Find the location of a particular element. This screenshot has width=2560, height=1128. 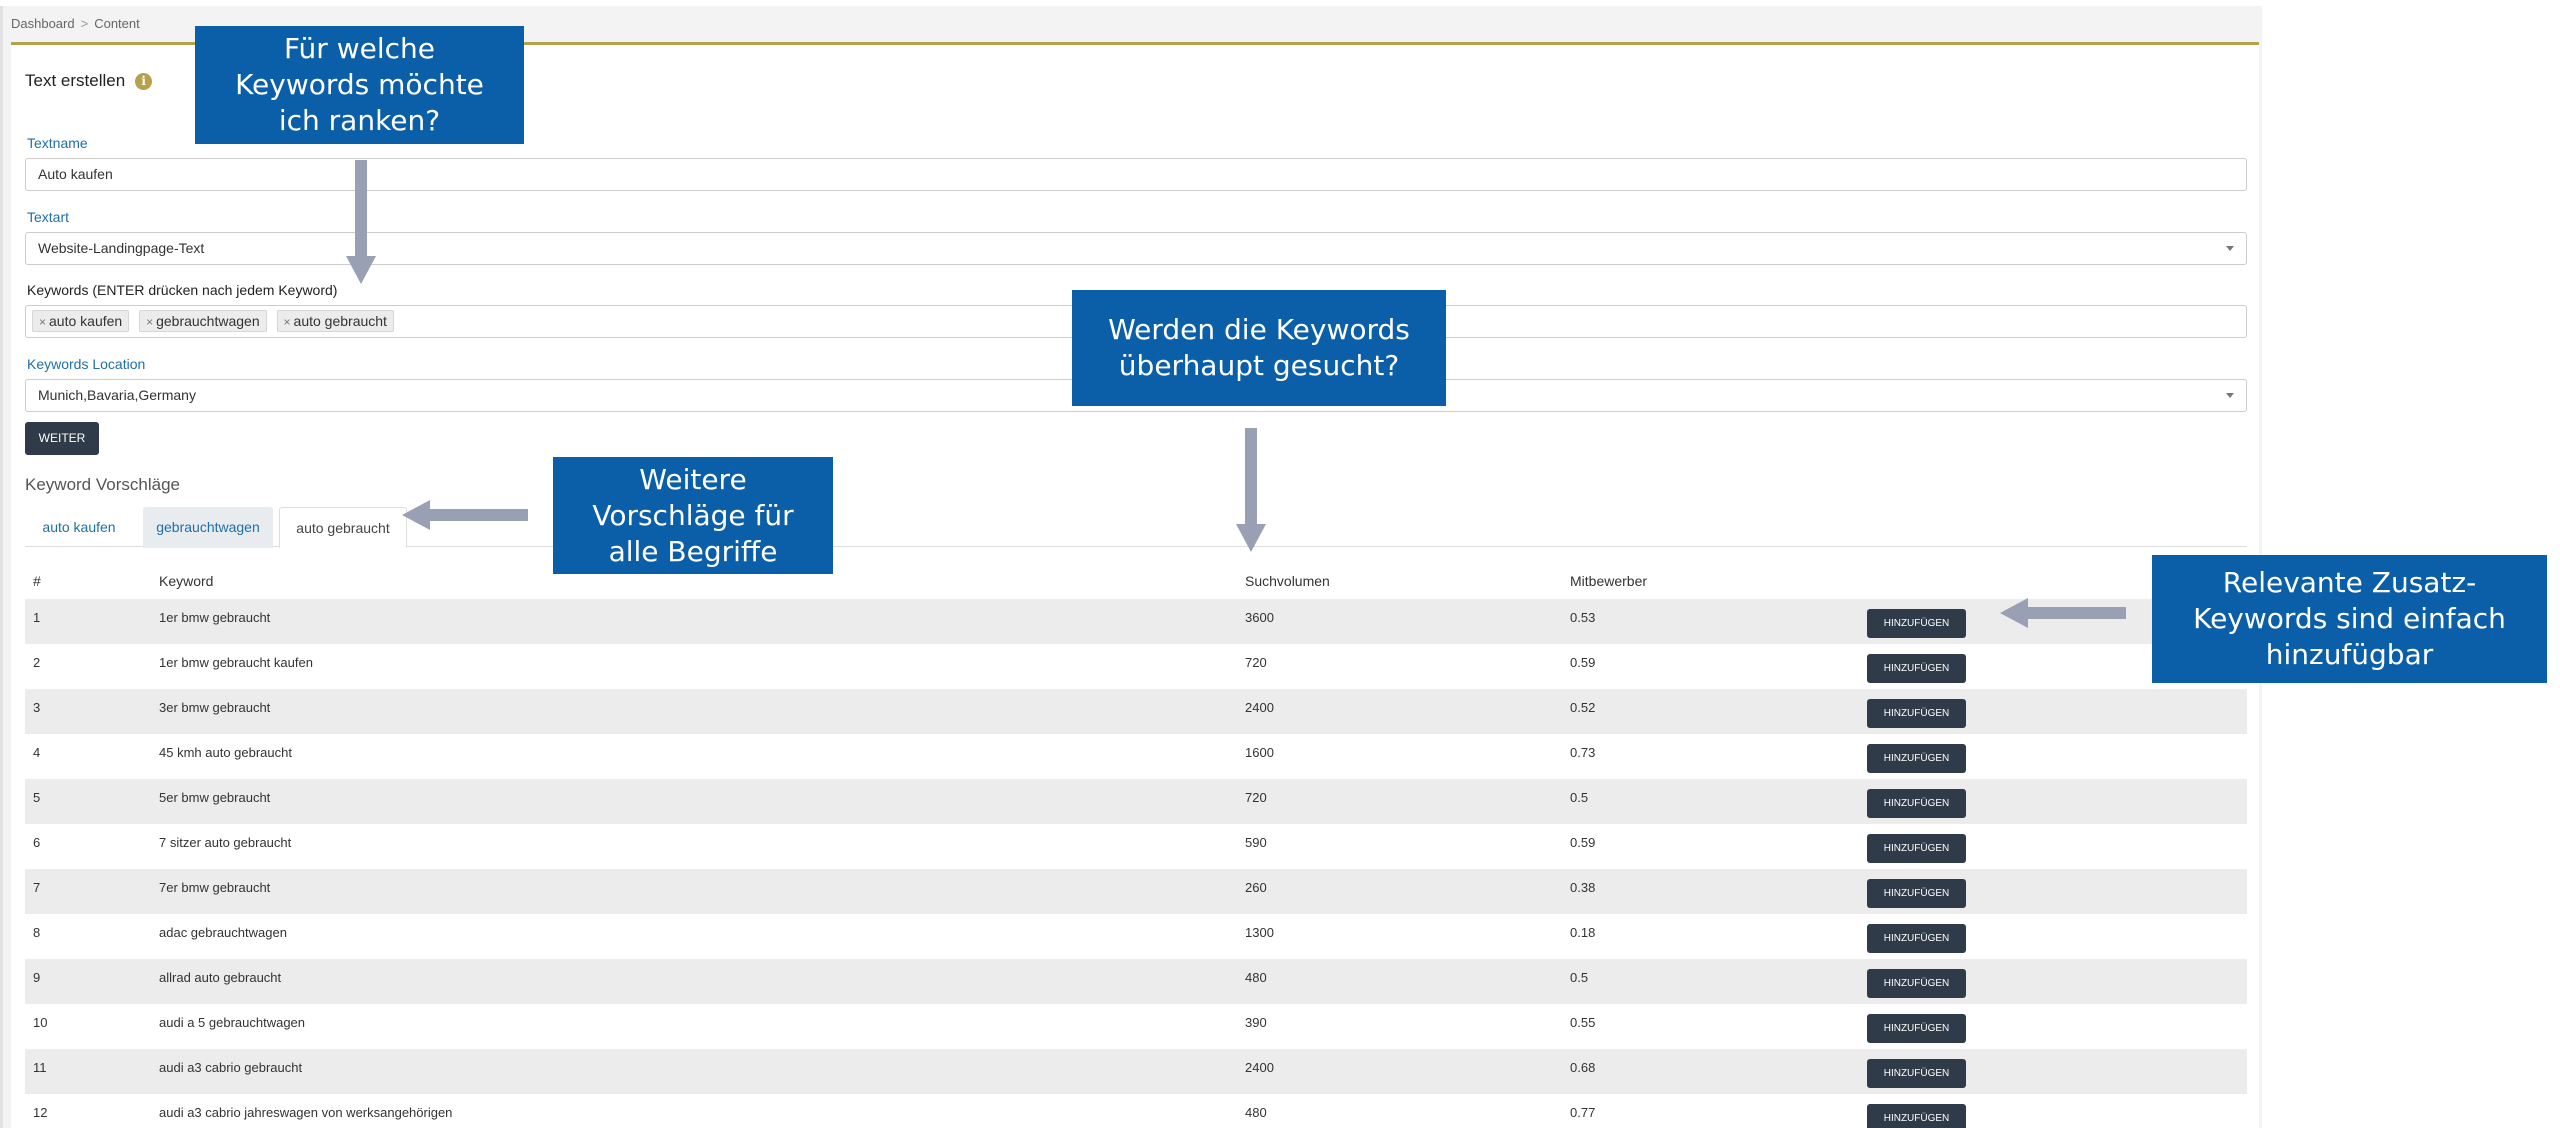

page-title: Text erstellen i is located at coordinates (89, 81).